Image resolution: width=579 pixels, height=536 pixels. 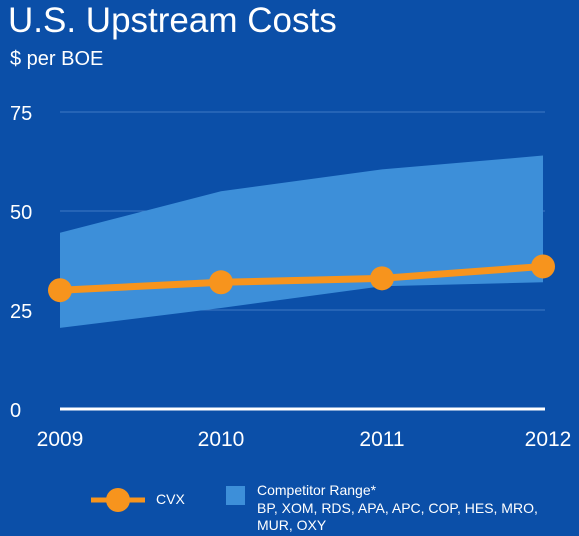 I want to click on x-tick-label: 2012, so click(x=548, y=439).